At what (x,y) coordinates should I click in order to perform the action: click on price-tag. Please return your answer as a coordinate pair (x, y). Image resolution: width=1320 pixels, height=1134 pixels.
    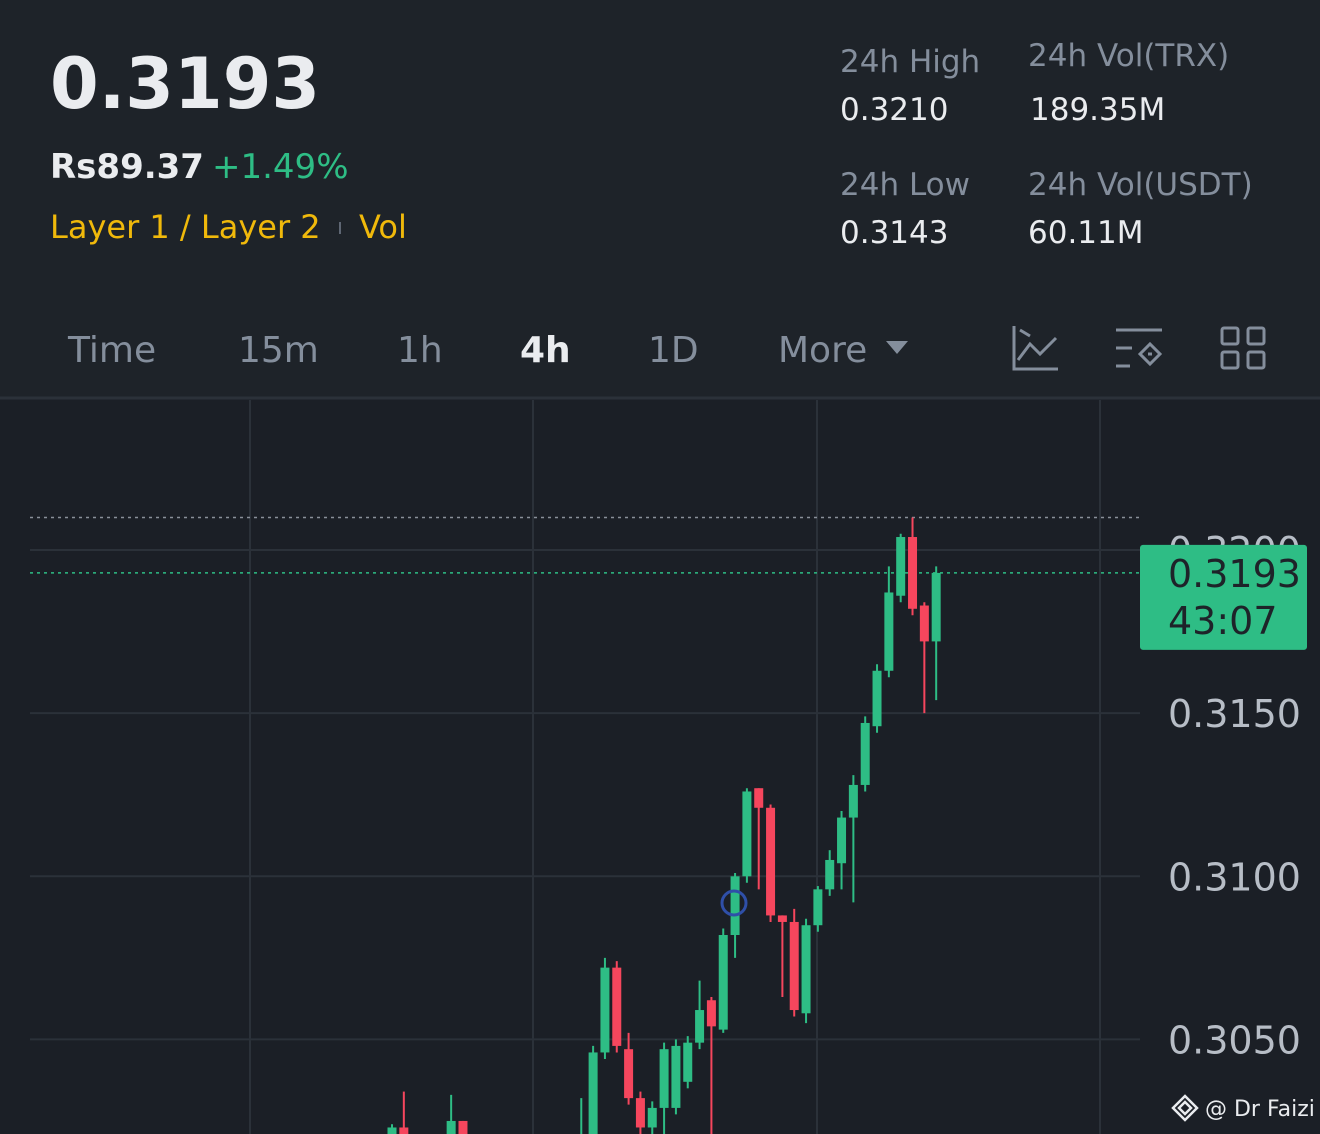
    Looking at the image, I should click on (1223, 597).